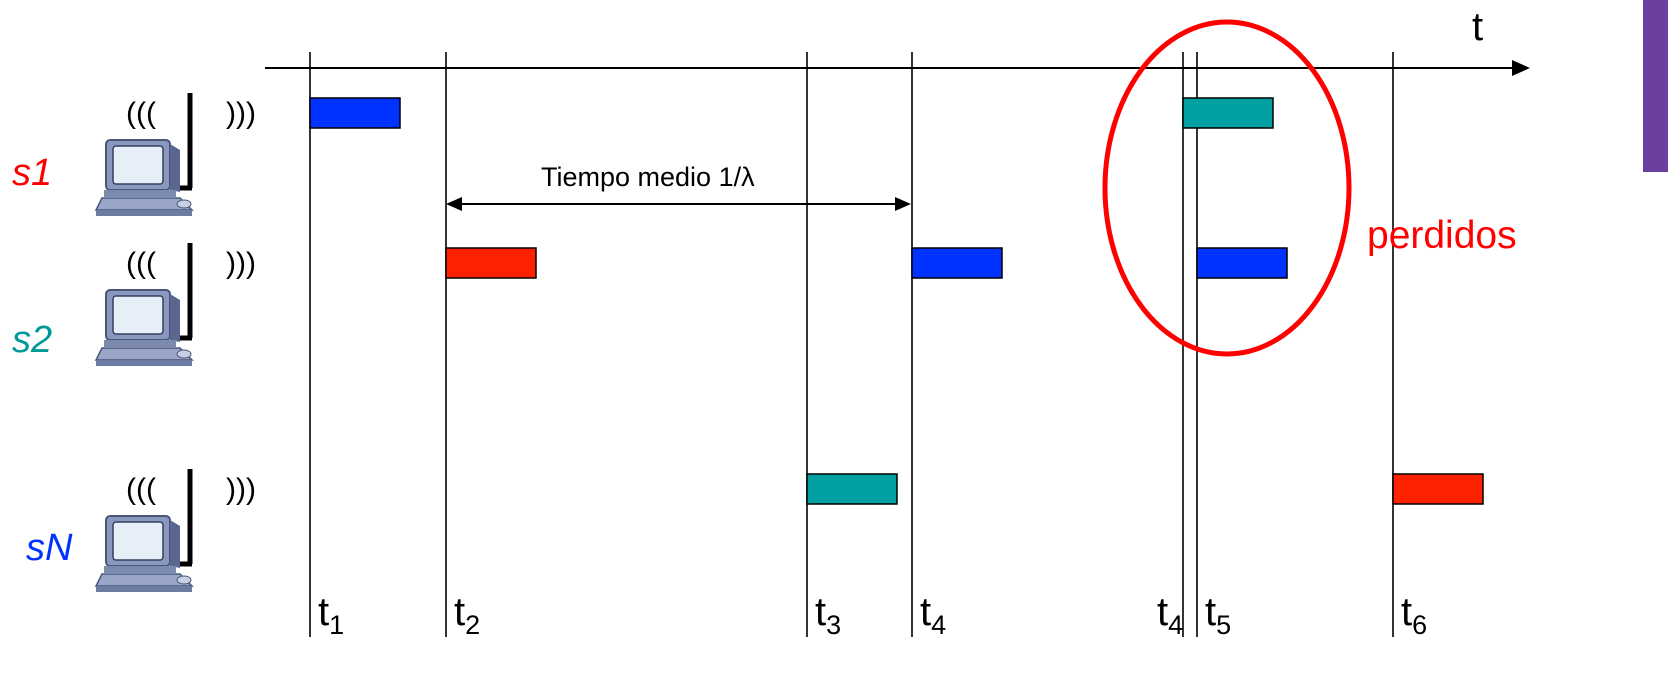 The height and width of the screenshot is (678, 1668). I want to click on time-label-t4: t4, so click(933, 615).